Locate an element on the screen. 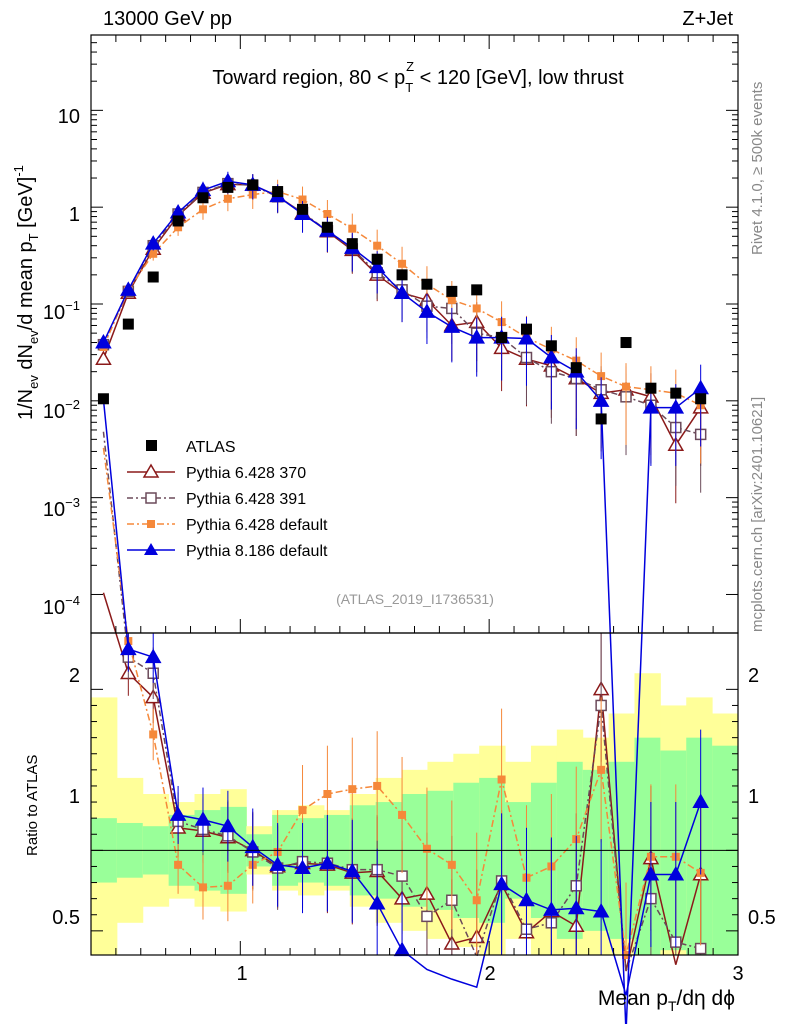 This screenshot has width=786, height=1024. legend-label-p8-default: Pythia 8.186 default is located at coordinates (257, 551).